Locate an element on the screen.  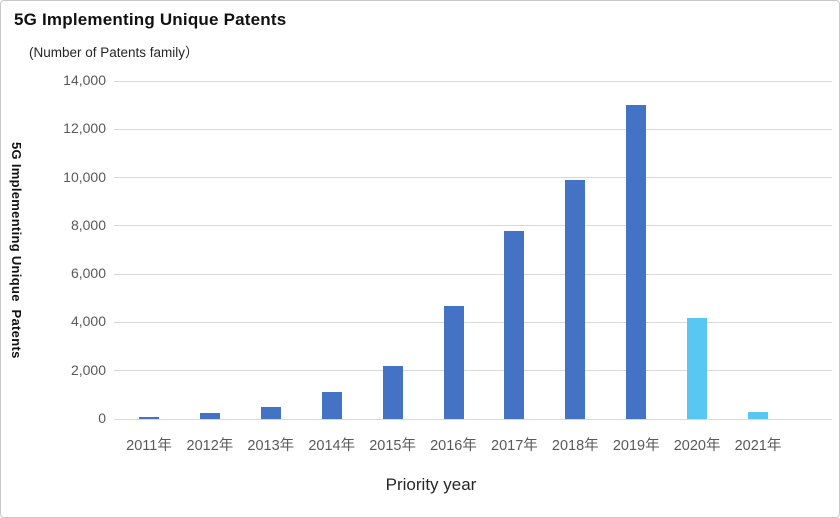
bar-2014年 is located at coordinates (331, 405).